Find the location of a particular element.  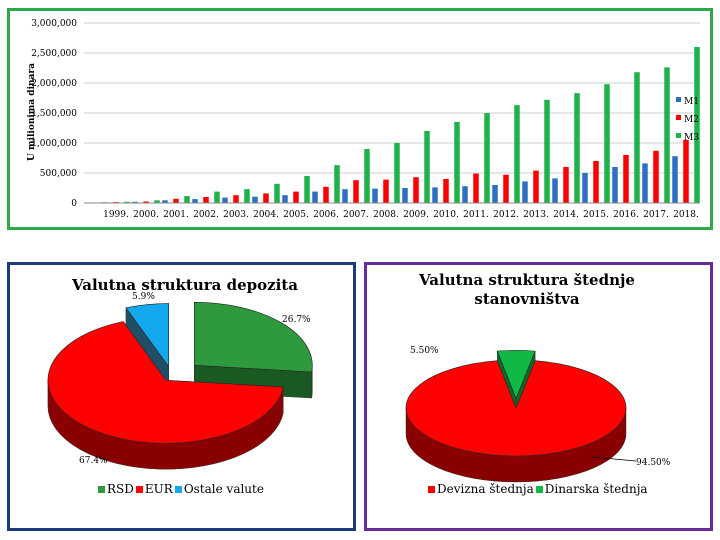

bar-m3-2001 is located at coordinates (187, 199).